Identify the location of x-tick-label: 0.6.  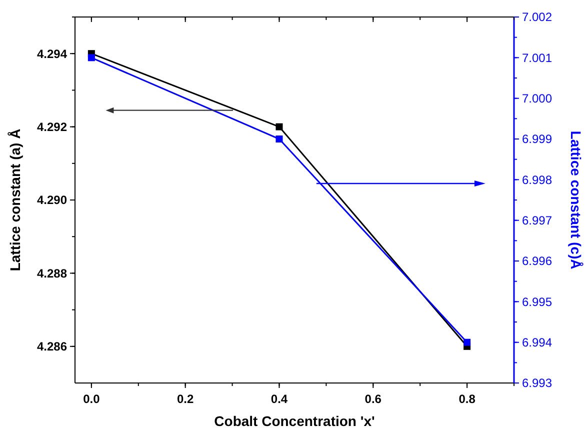
(373, 399).